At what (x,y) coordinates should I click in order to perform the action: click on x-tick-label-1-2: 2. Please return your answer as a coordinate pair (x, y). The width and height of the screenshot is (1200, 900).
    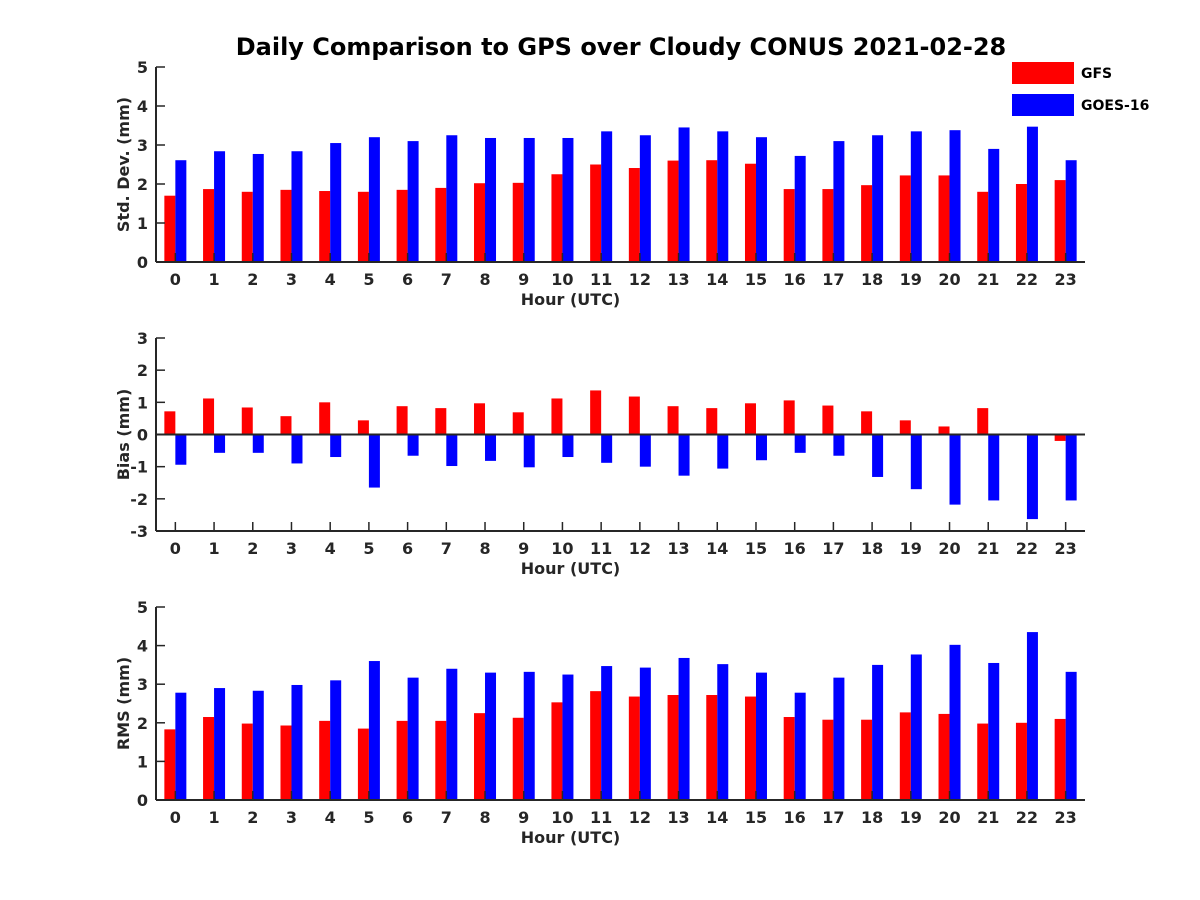
    Looking at the image, I should click on (252, 548).